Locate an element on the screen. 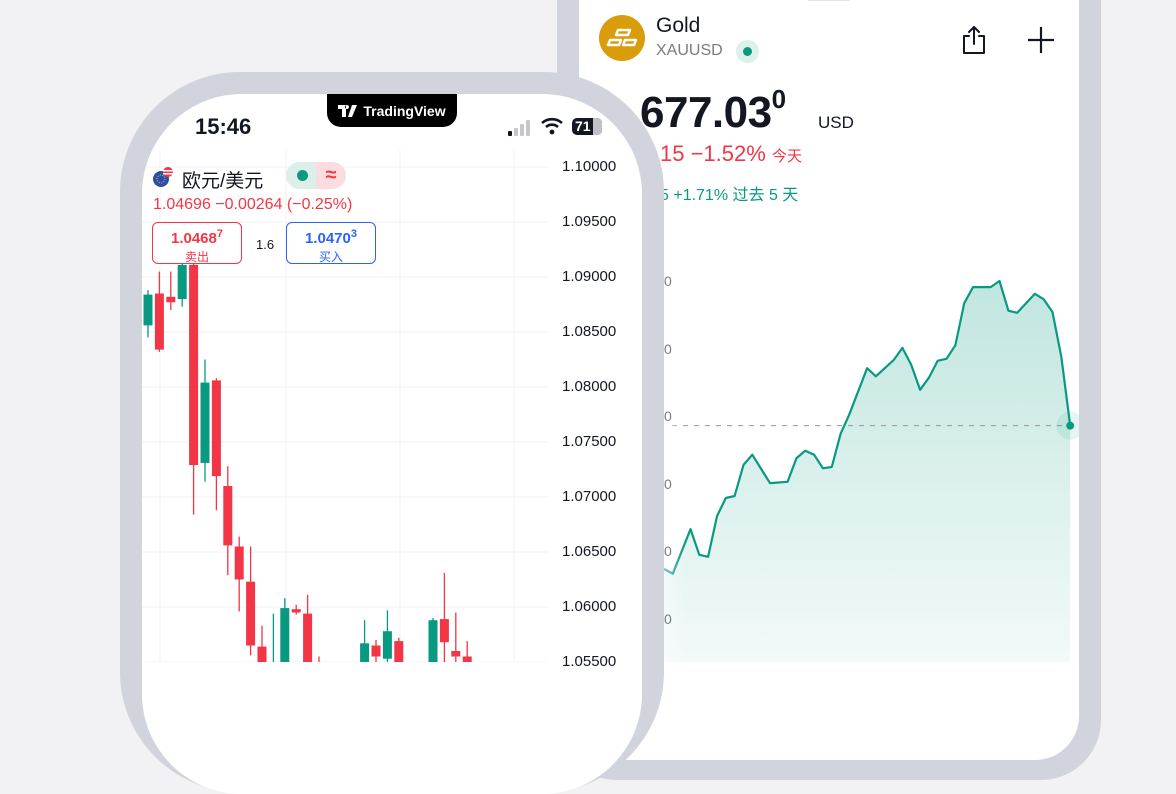  buy-price-pip: 3 is located at coordinates (354, 234).